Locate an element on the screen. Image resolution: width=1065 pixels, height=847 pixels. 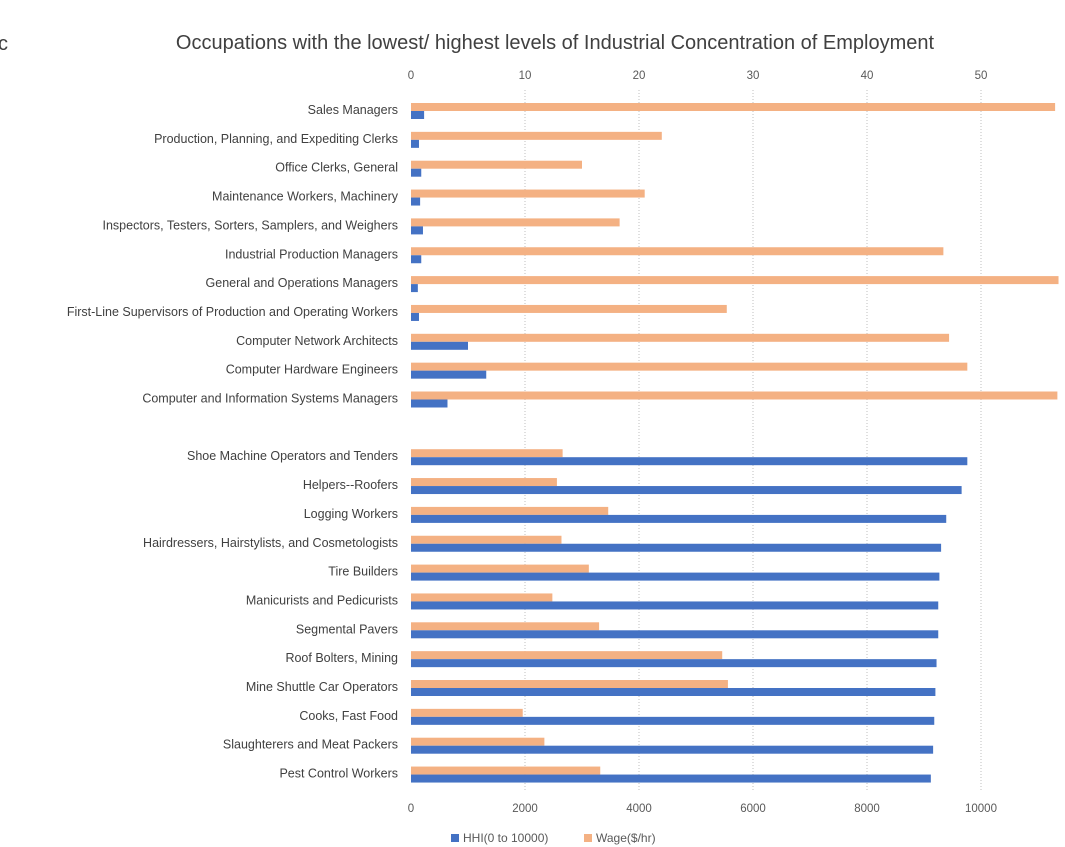
top-tick-label: 40 is located at coordinates (867, 76).